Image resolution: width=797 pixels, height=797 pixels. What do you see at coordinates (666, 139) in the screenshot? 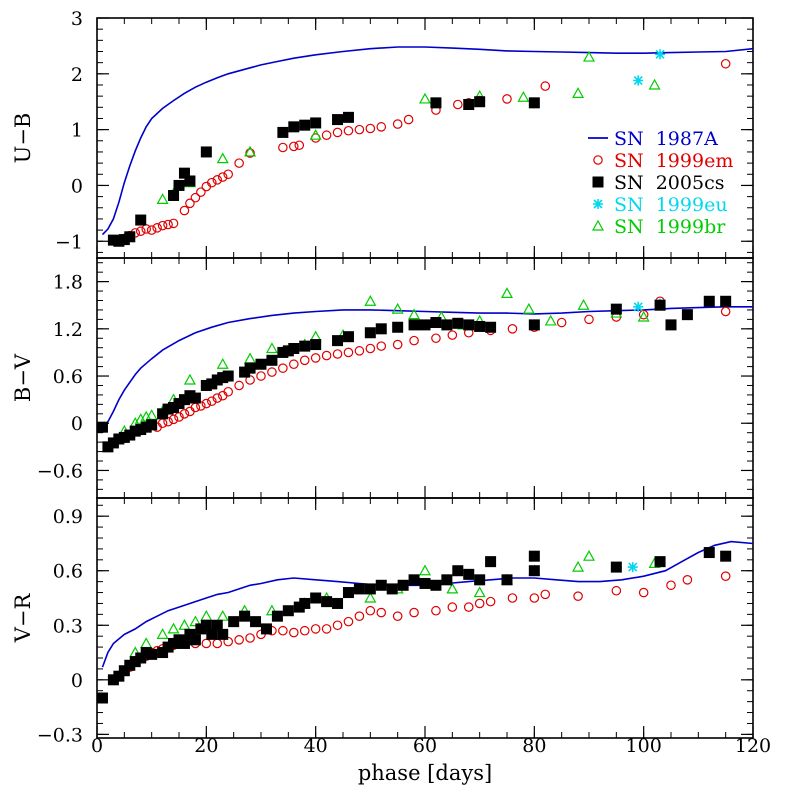
I see `legend-label: SN 1987A` at bounding box center [666, 139].